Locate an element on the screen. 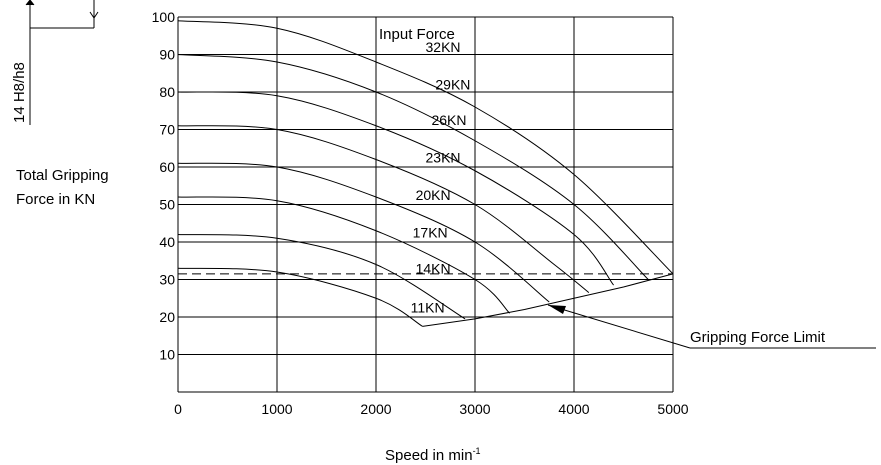  y-tick-labels: 10 20 30 40 50 60 70 80 90 100 is located at coordinates (164, 186).